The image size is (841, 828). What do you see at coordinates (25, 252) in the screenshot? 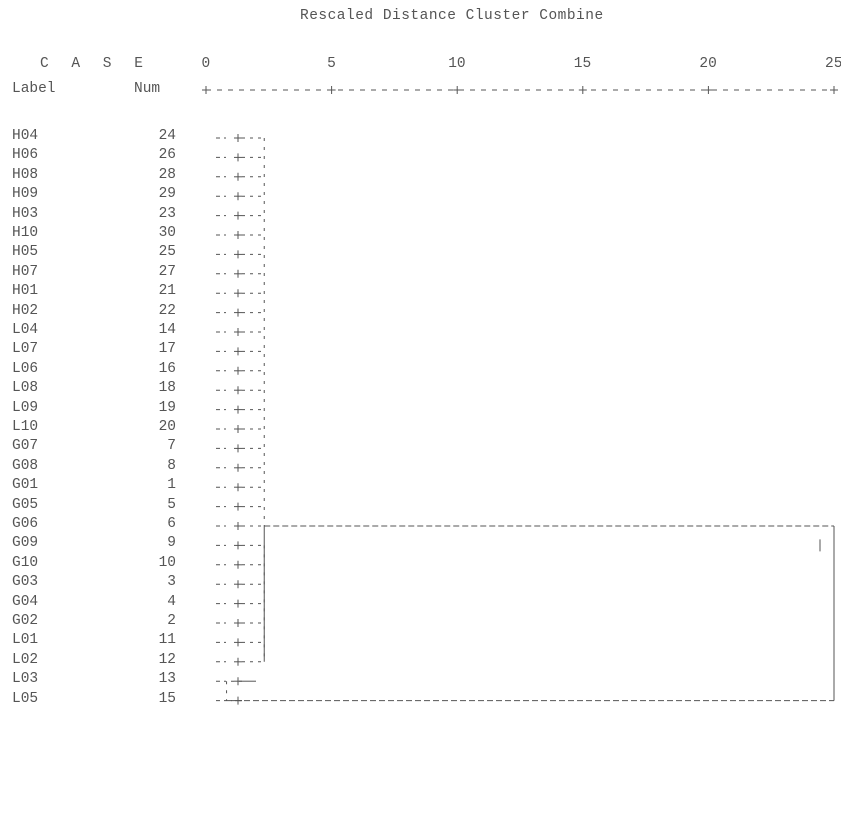
I see `case-label: H05` at bounding box center [25, 252].